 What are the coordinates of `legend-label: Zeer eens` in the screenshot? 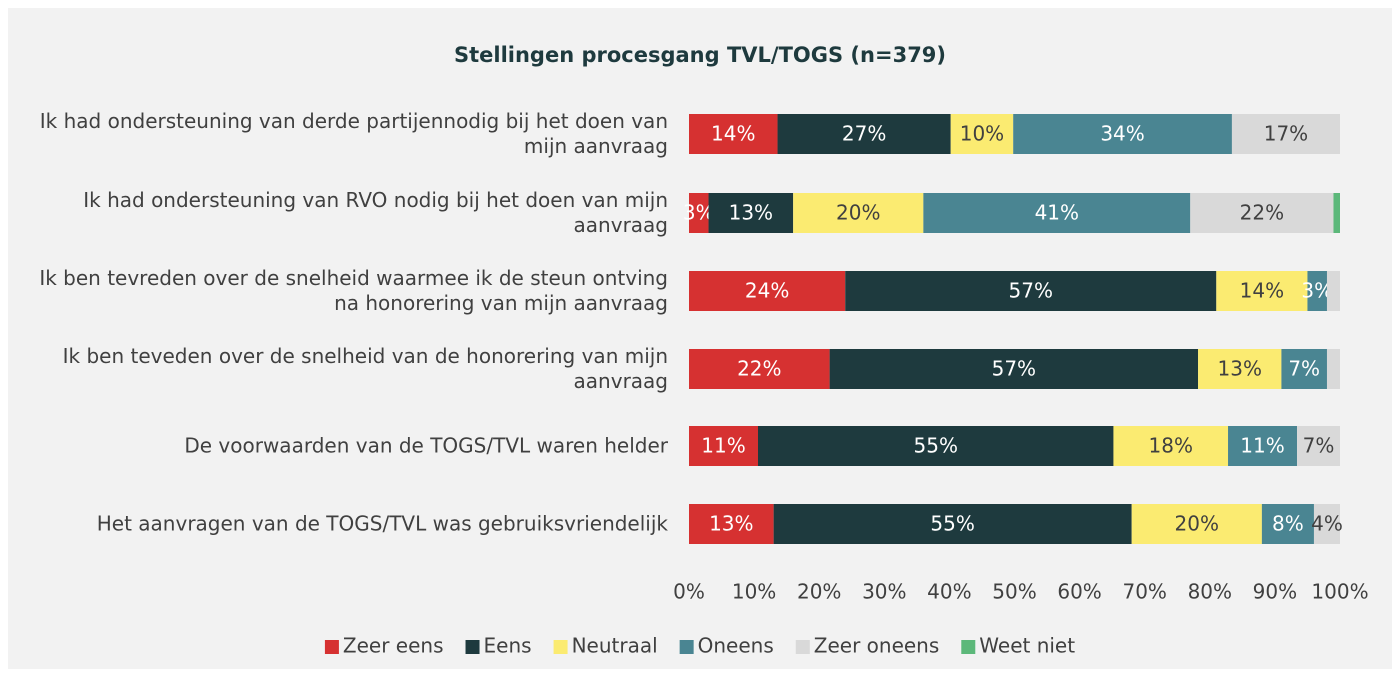 It's located at (393, 646).